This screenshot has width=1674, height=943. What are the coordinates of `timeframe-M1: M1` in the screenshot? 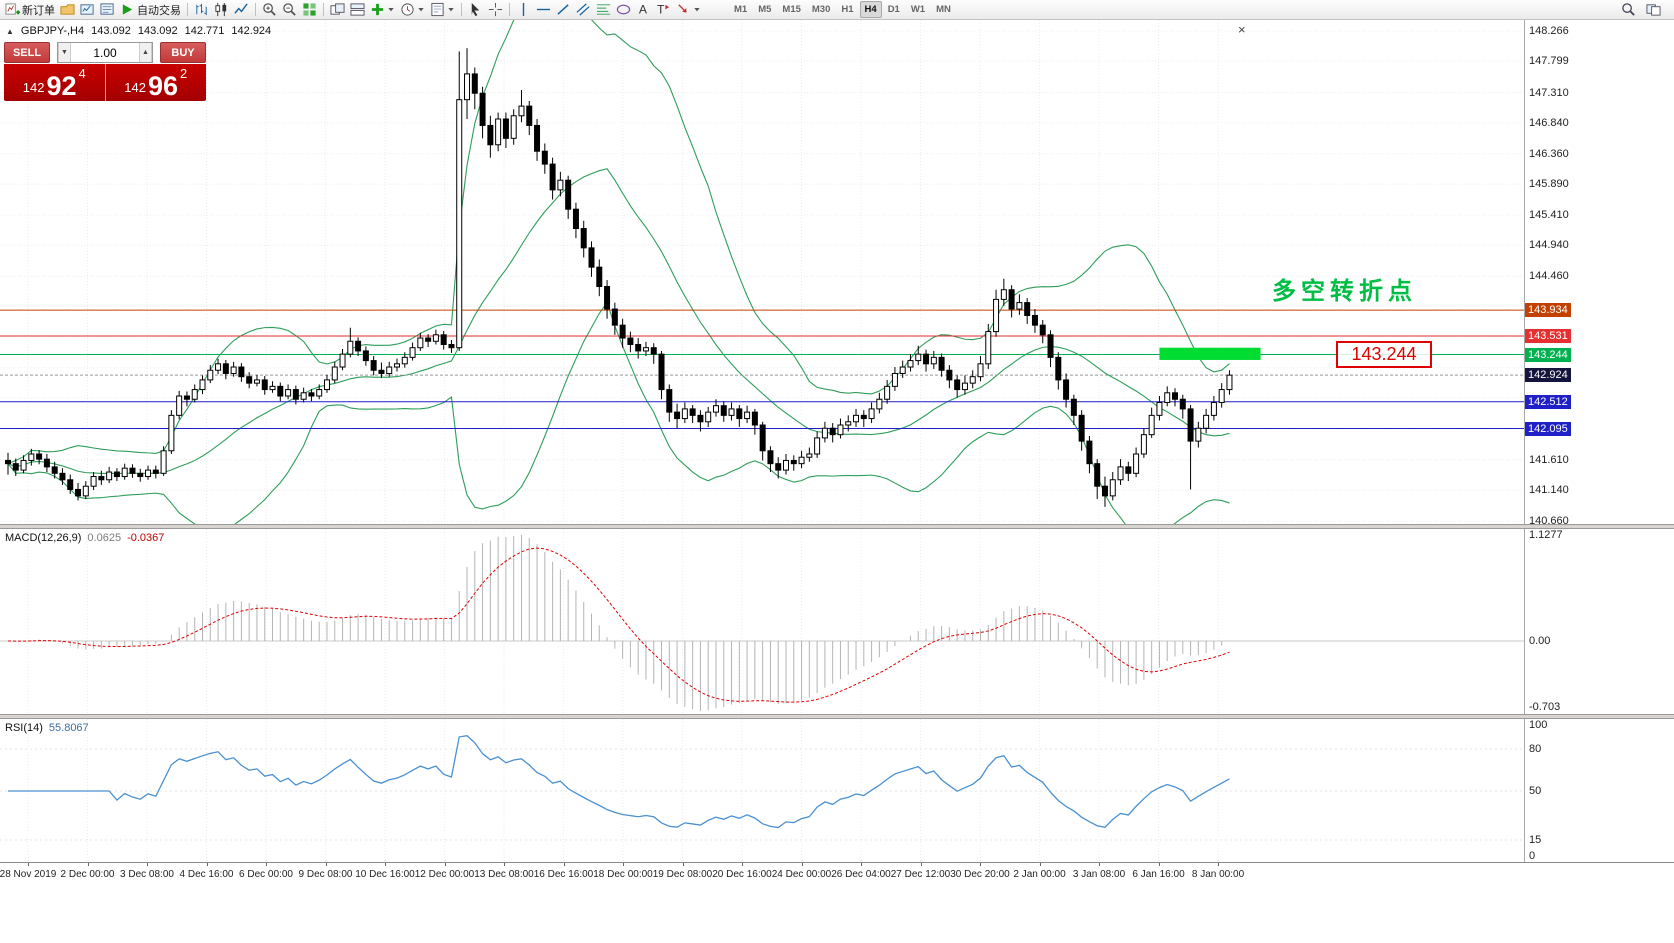 It's located at (741, 9).